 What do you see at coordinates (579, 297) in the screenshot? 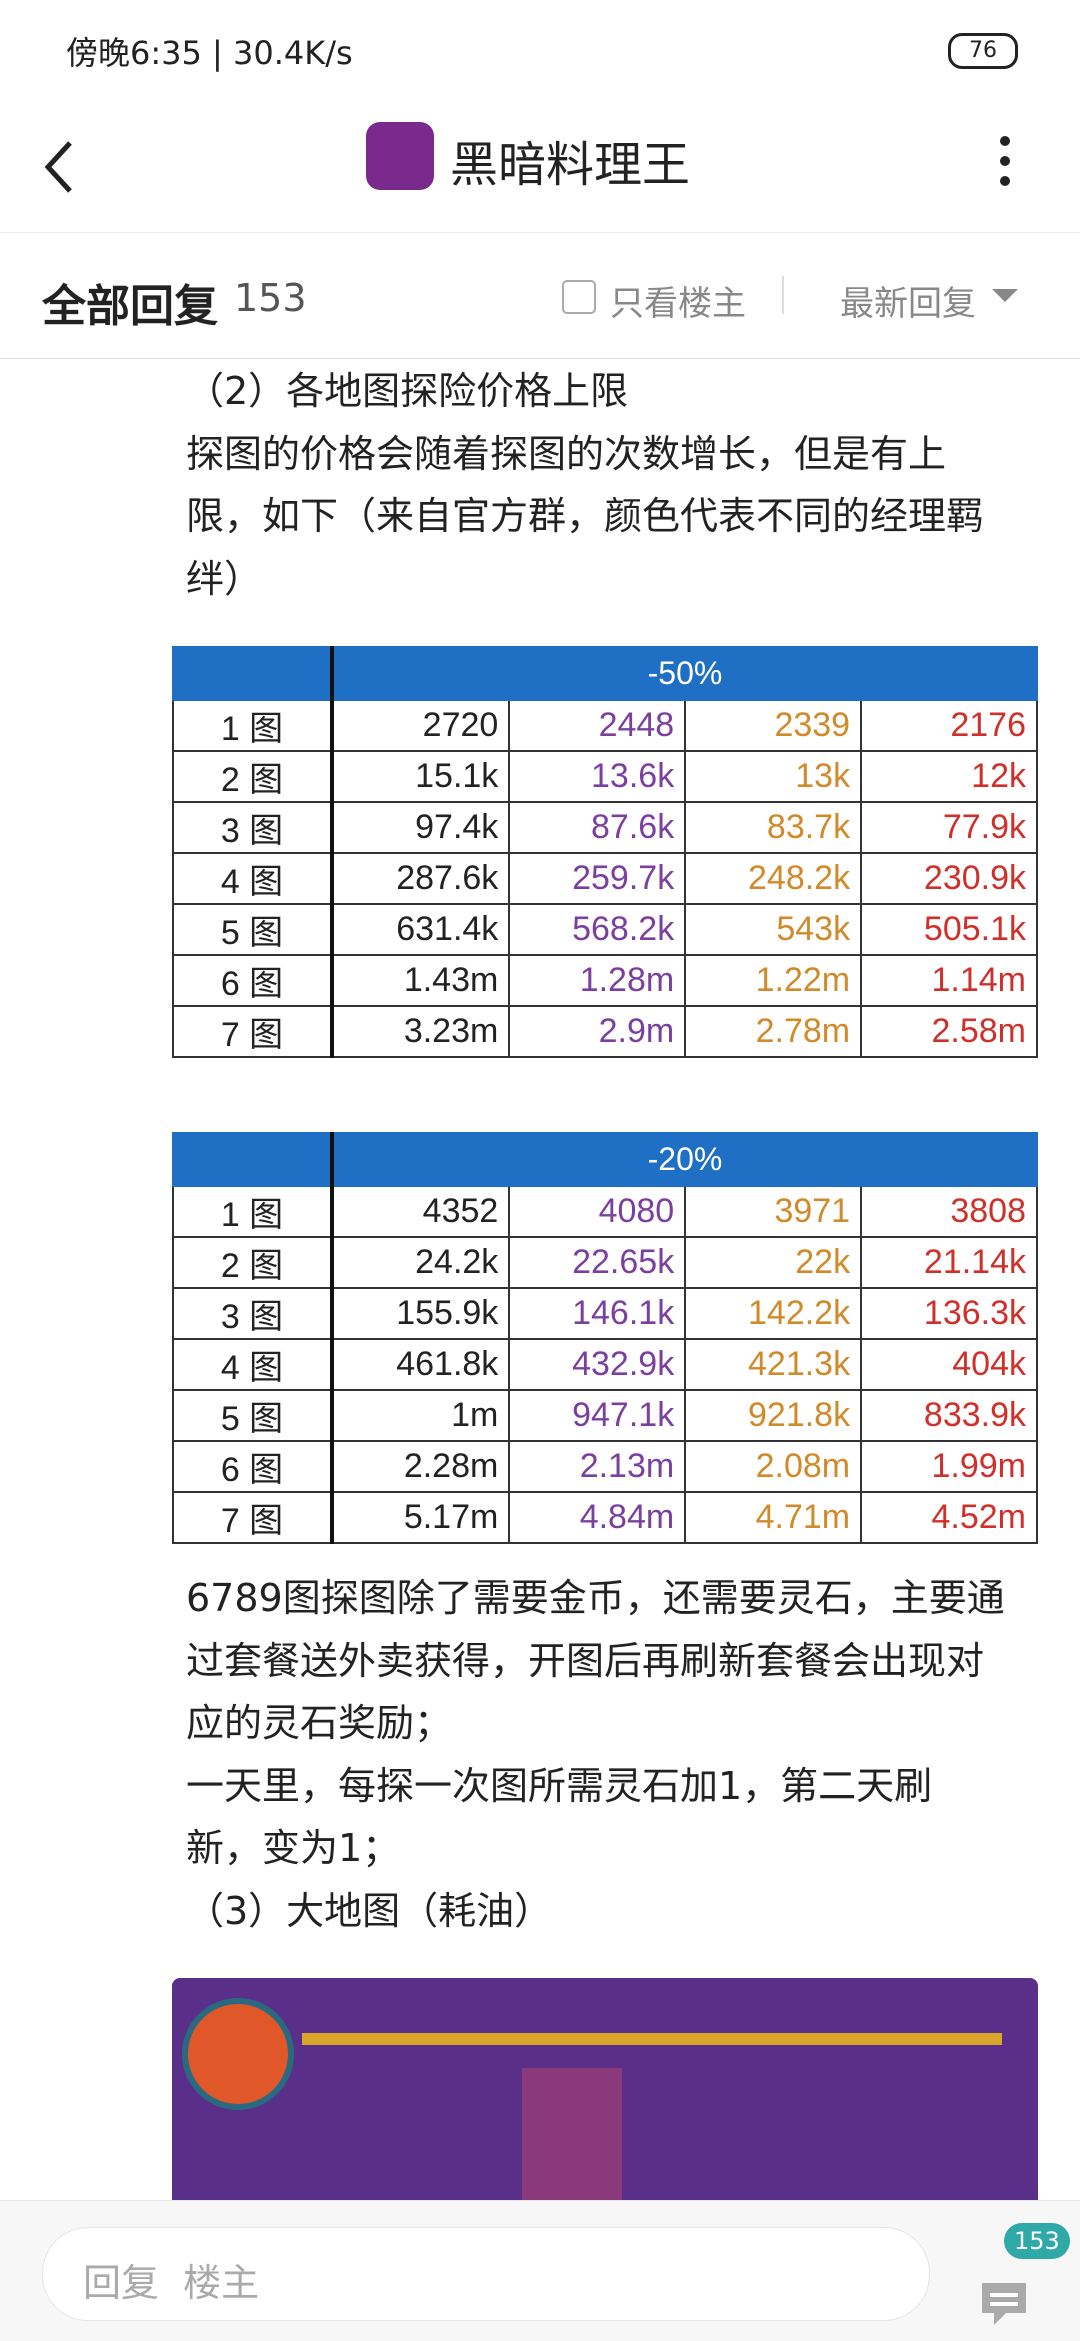
I see `only-op-checkbox` at bounding box center [579, 297].